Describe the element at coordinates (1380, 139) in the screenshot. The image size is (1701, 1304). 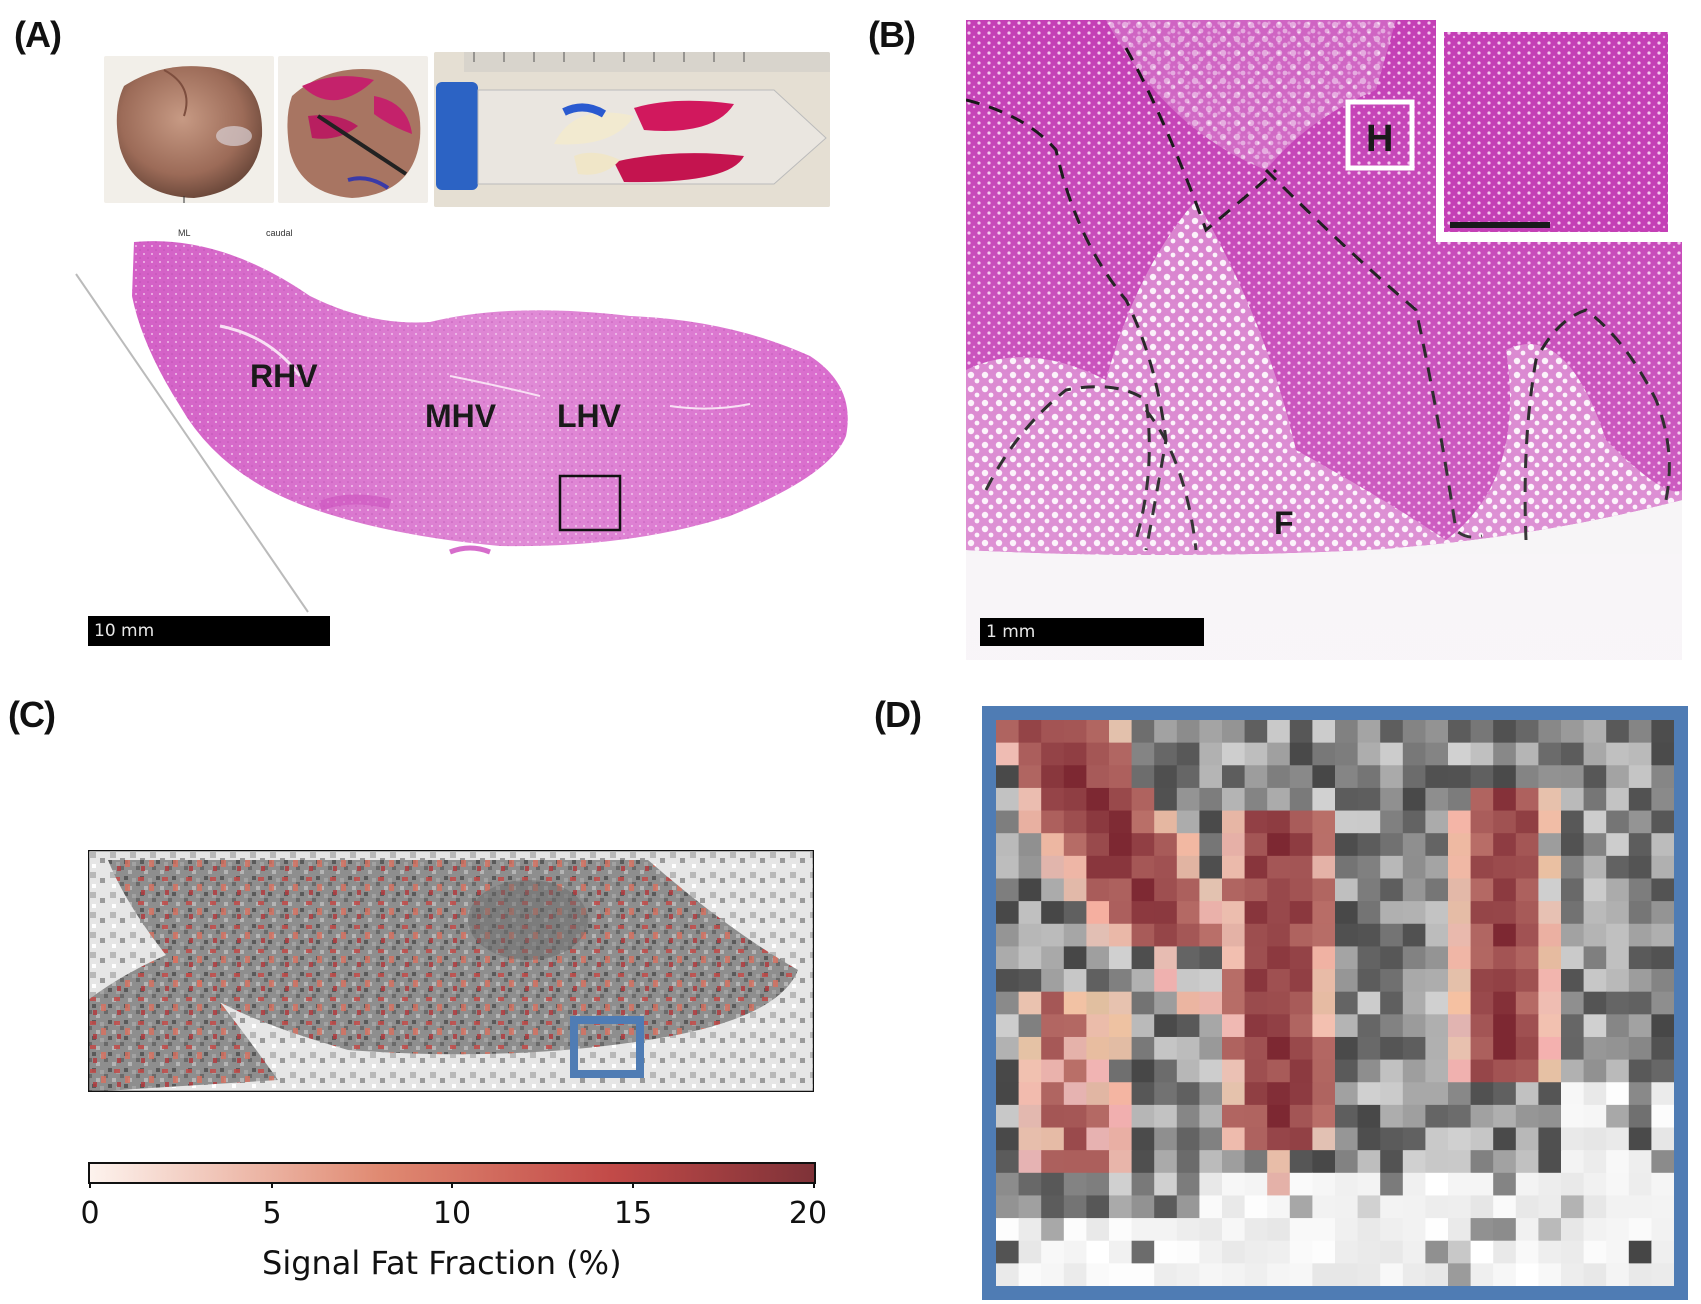
I see `region-label-h: H` at that location.